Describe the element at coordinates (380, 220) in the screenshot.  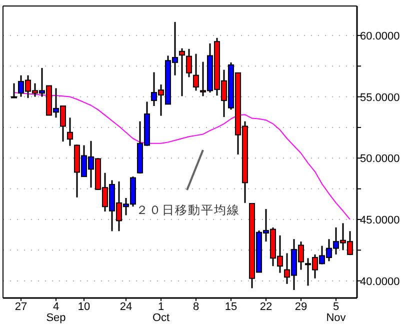
I see `y-tick-label: 45.0000` at that location.